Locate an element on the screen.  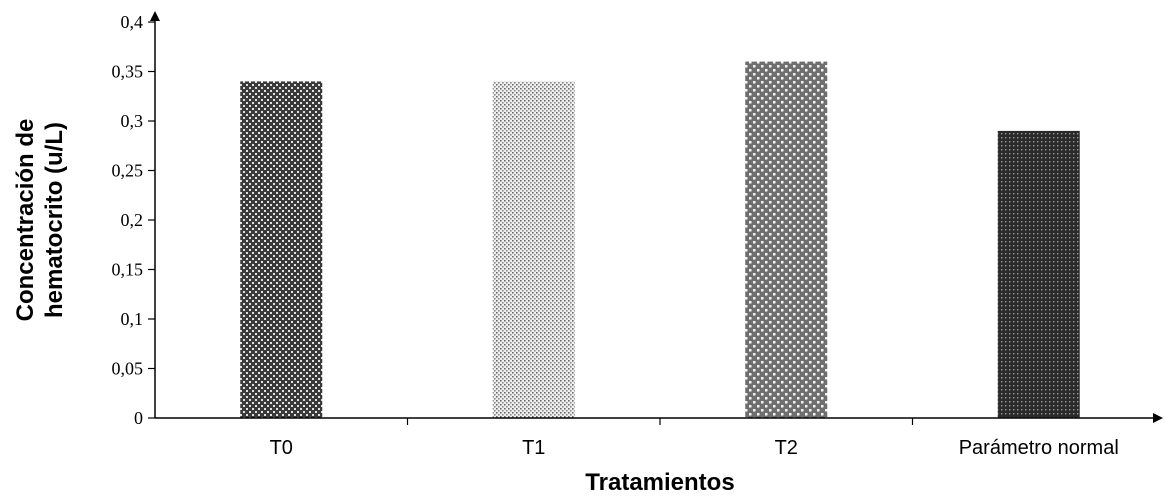
x-category-label: T0 is located at coordinates (281, 448).